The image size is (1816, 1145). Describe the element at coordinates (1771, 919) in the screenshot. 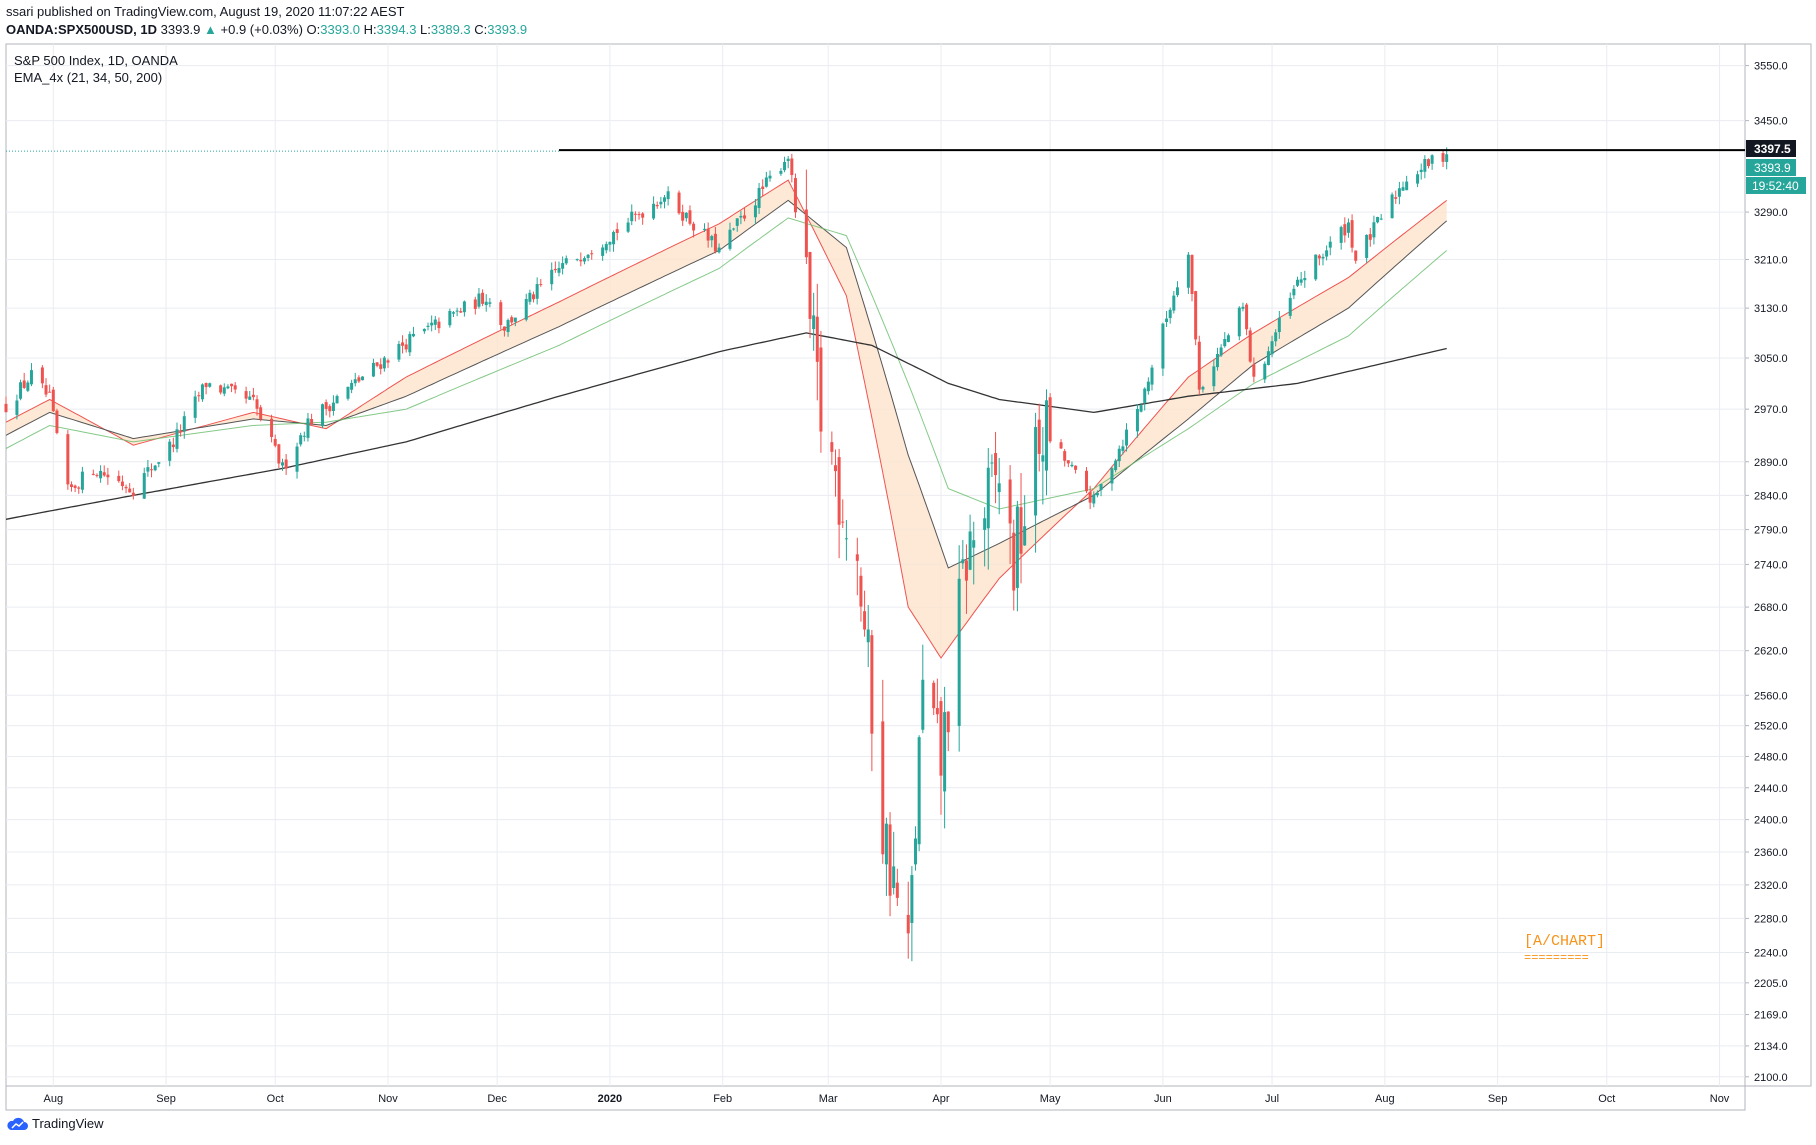

I see `price-tick-label: 2280.0` at that location.